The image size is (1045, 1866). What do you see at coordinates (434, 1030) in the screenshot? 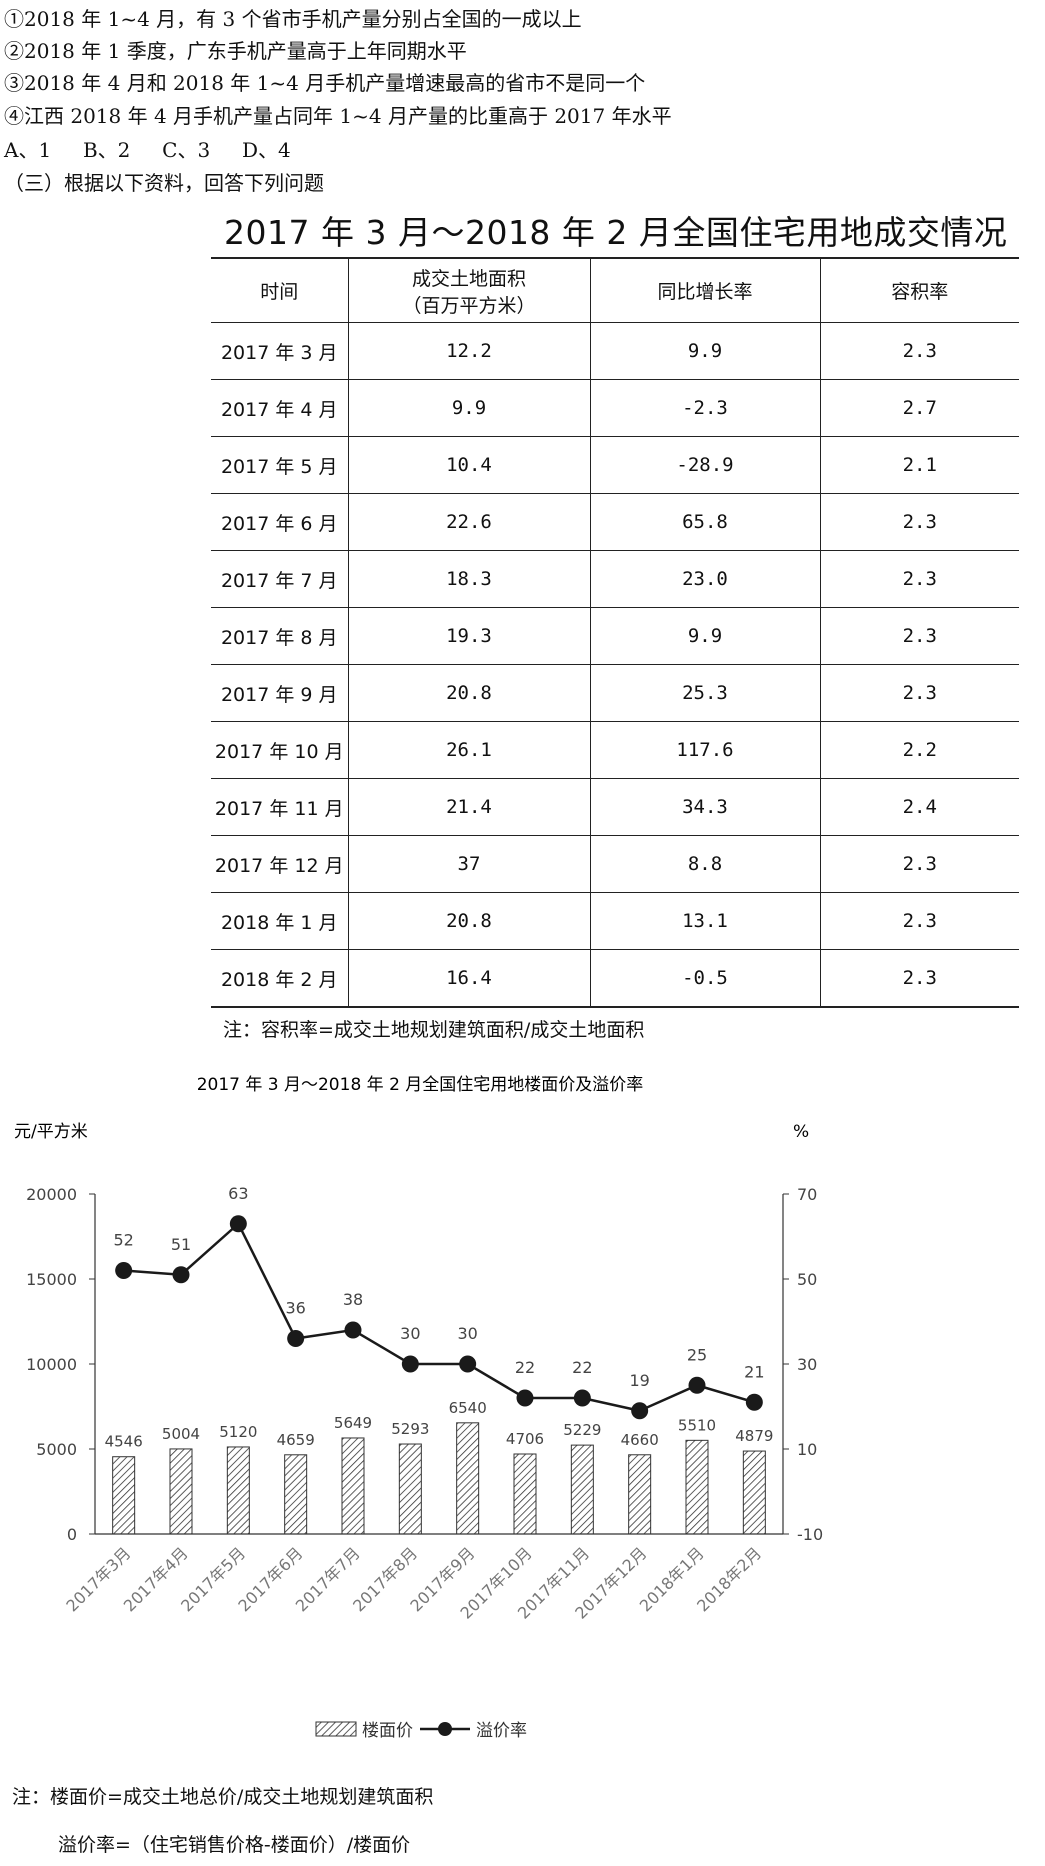
I see `table-note: 注：容积率=成交土地规划建筑面积/成交土地面积` at bounding box center [434, 1030].